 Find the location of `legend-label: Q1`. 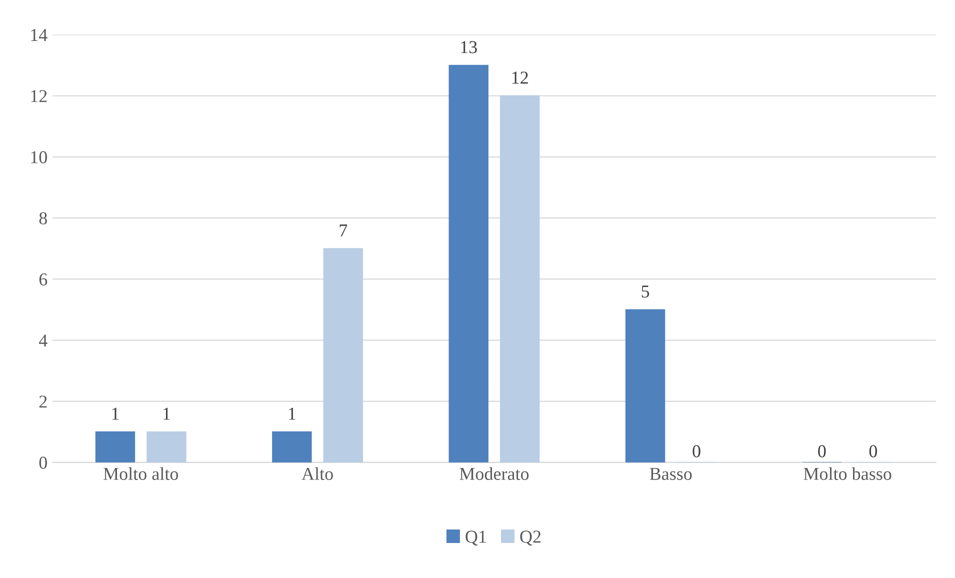

legend-label: Q1 is located at coordinates (476, 538).